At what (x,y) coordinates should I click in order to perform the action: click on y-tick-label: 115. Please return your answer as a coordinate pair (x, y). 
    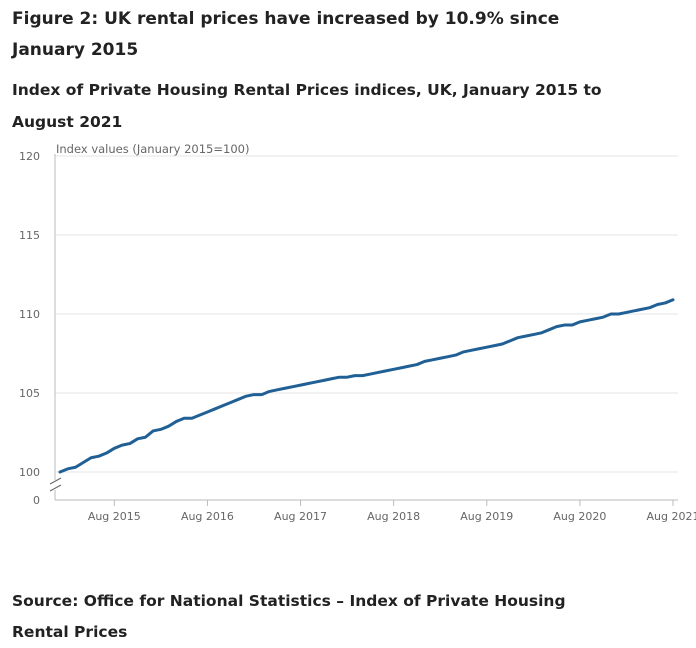
    Looking at the image, I should click on (29, 235).